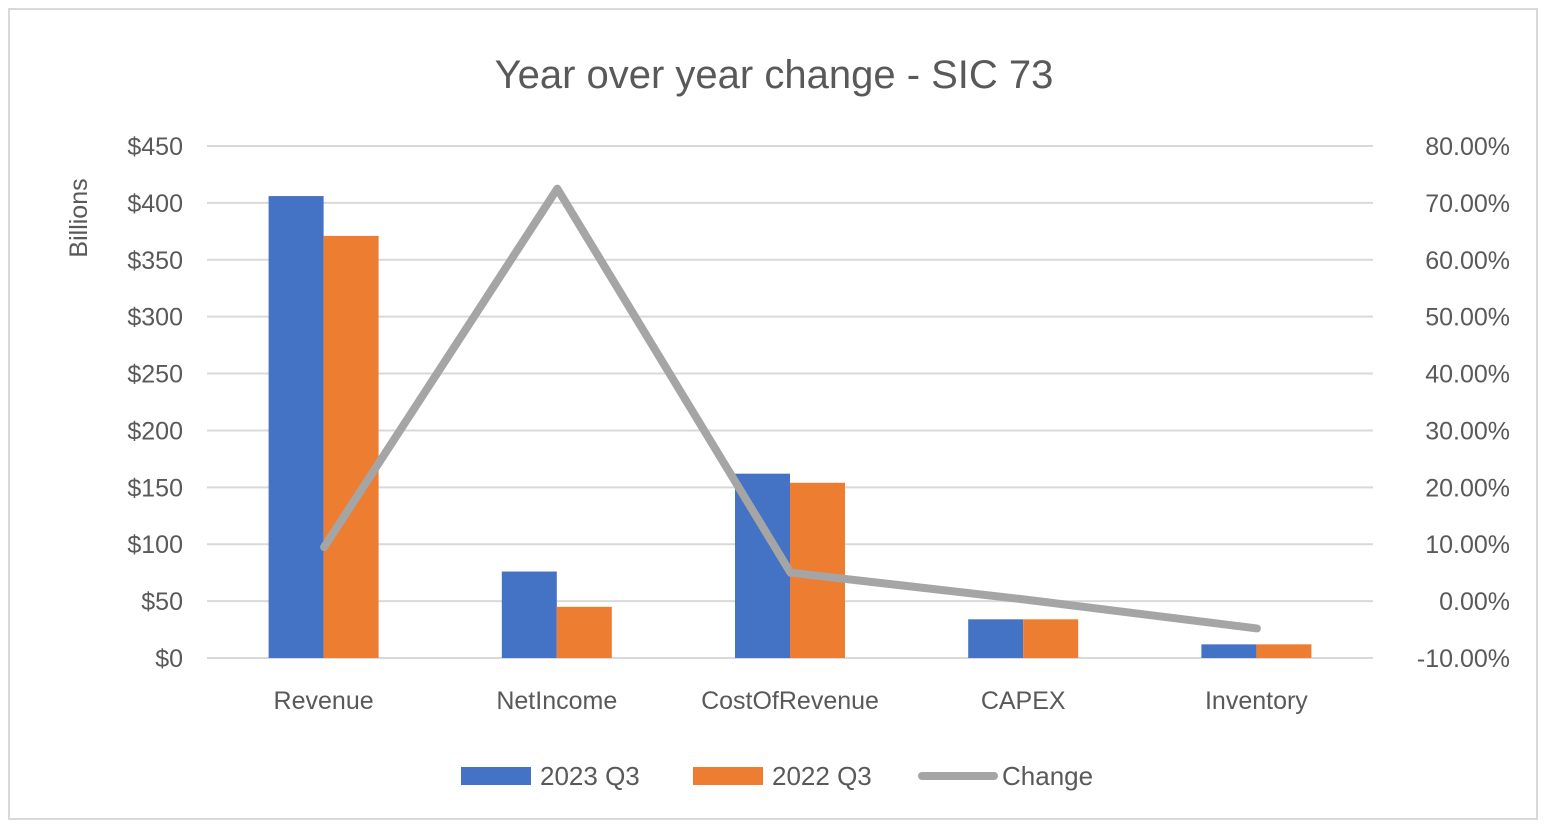  I want to click on left-tick-label: $300, so click(155, 318).